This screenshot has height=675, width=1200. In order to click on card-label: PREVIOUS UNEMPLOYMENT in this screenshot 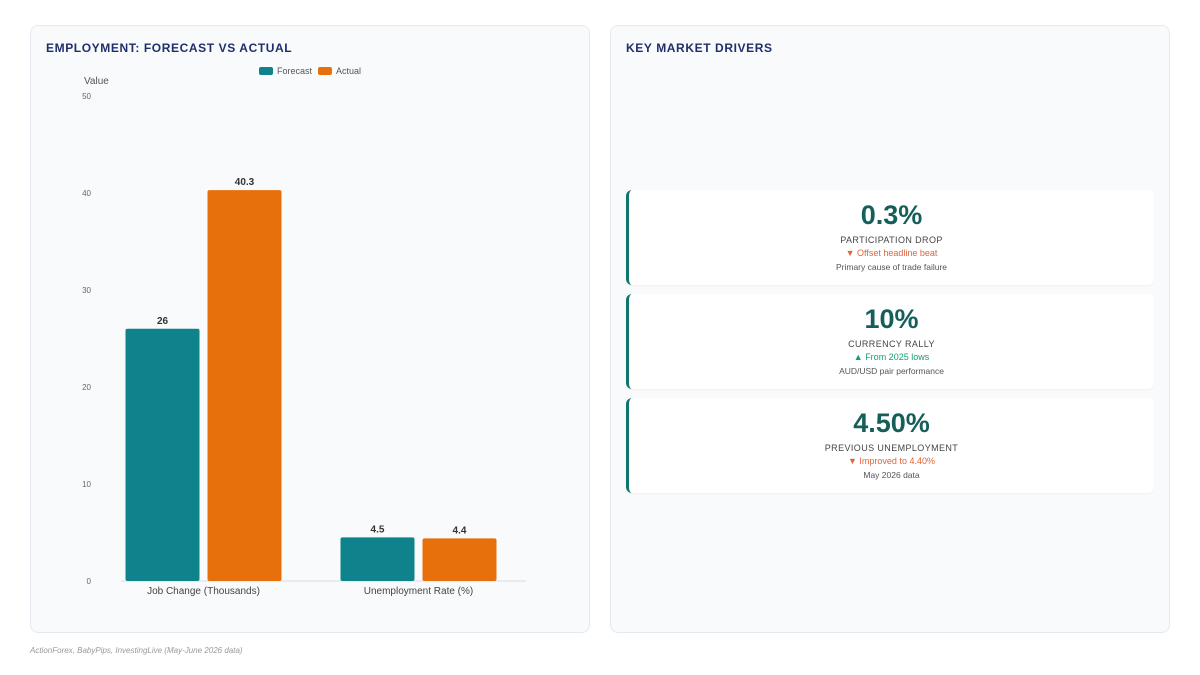, I will do `click(891, 448)`.